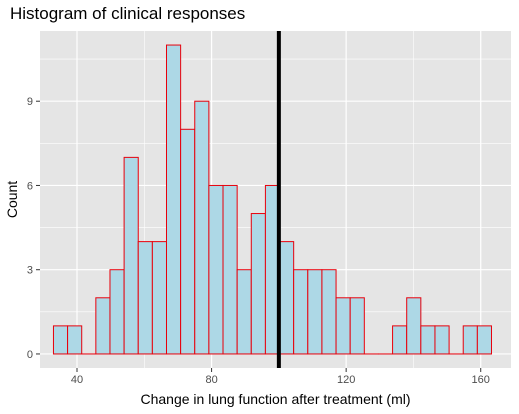 The height and width of the screenshot is (414, 519). I want to click on x-tick-label: 120, so click(346, 380).